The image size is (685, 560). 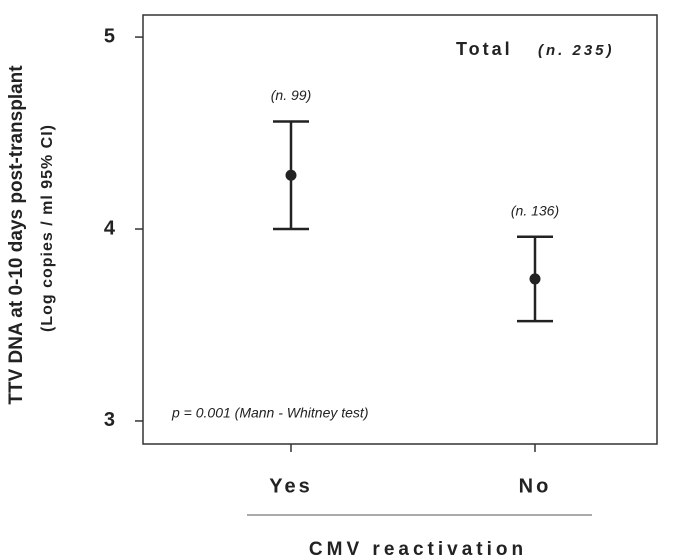 I want to click on y-axis-label: TTV DNA at 0-10 days post-transplant, so click(x=16, y=235).